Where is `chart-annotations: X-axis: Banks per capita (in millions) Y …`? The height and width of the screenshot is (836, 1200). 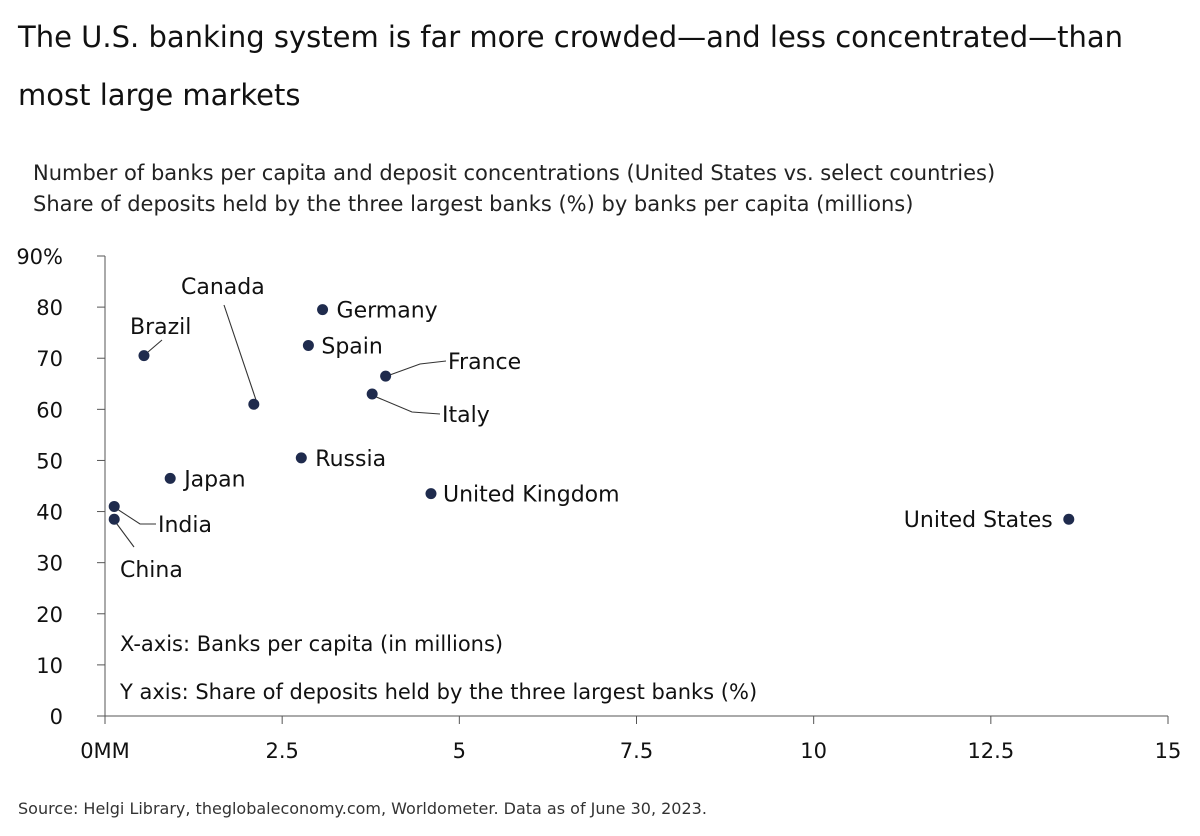
chart-annotations: X-axis: Banks per capita (in millions) Y … is located at coordinates (438, 668).